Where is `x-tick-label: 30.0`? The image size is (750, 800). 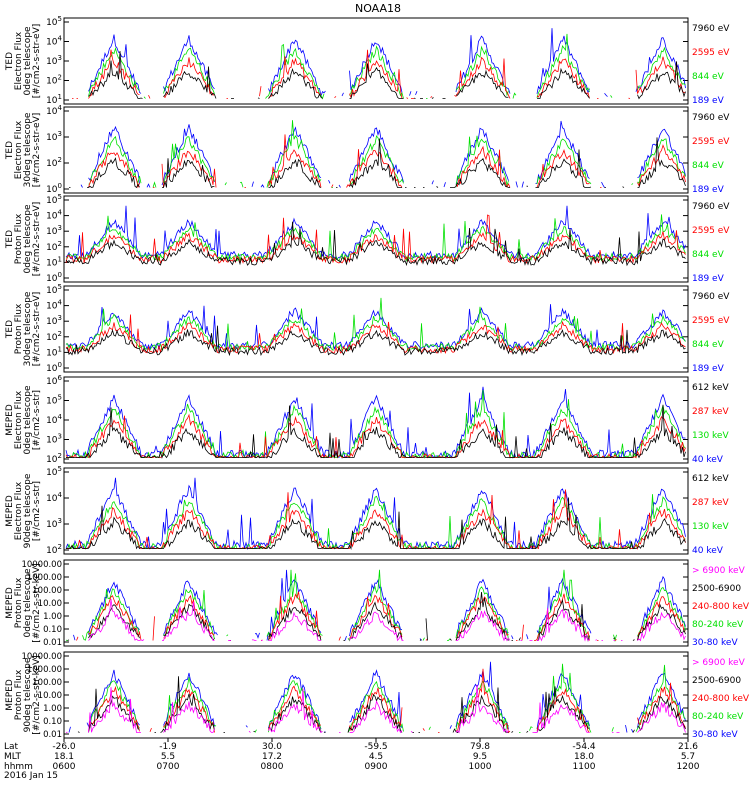
x-tick-label: 30.0 is located at coordinates (272, 747).